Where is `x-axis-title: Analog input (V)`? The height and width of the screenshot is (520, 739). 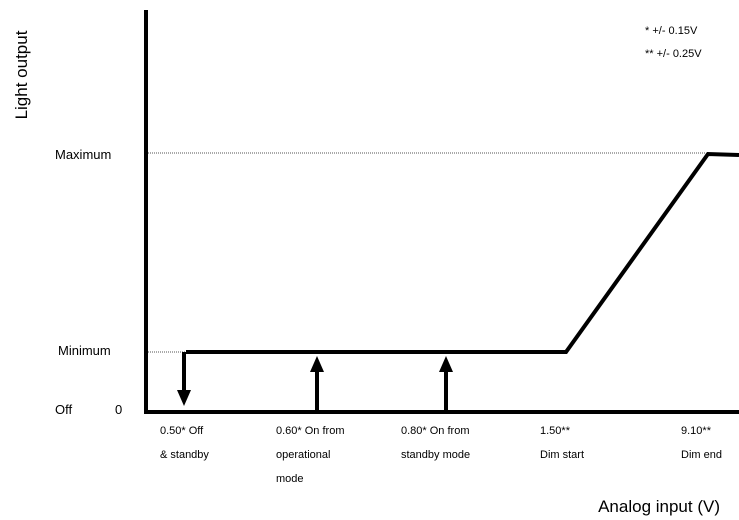 x-axis-title: Analog input (V) is located at coordinates (659, 506).